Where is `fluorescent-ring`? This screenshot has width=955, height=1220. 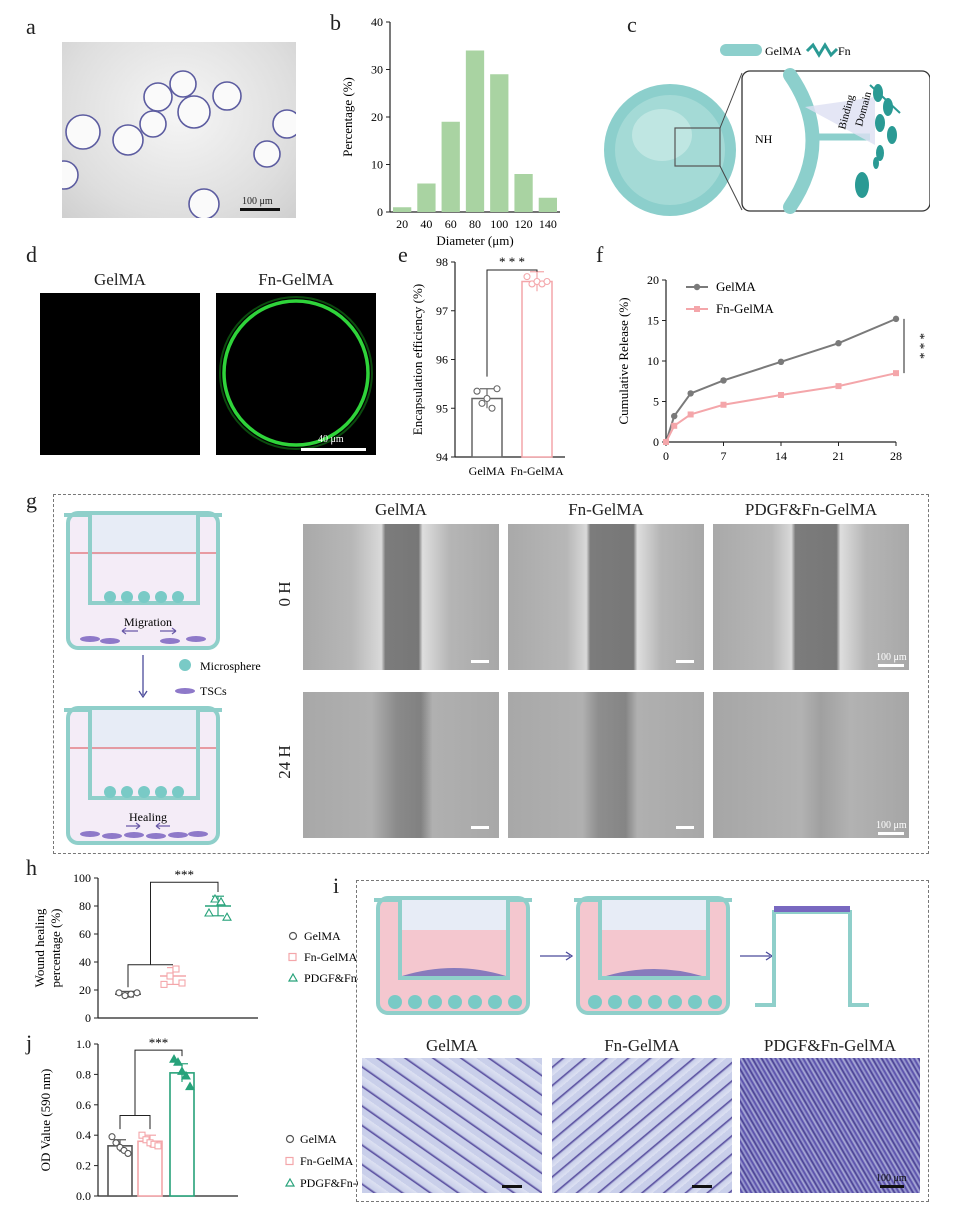
fluorescent-ring is located at coordinates (296, 373).